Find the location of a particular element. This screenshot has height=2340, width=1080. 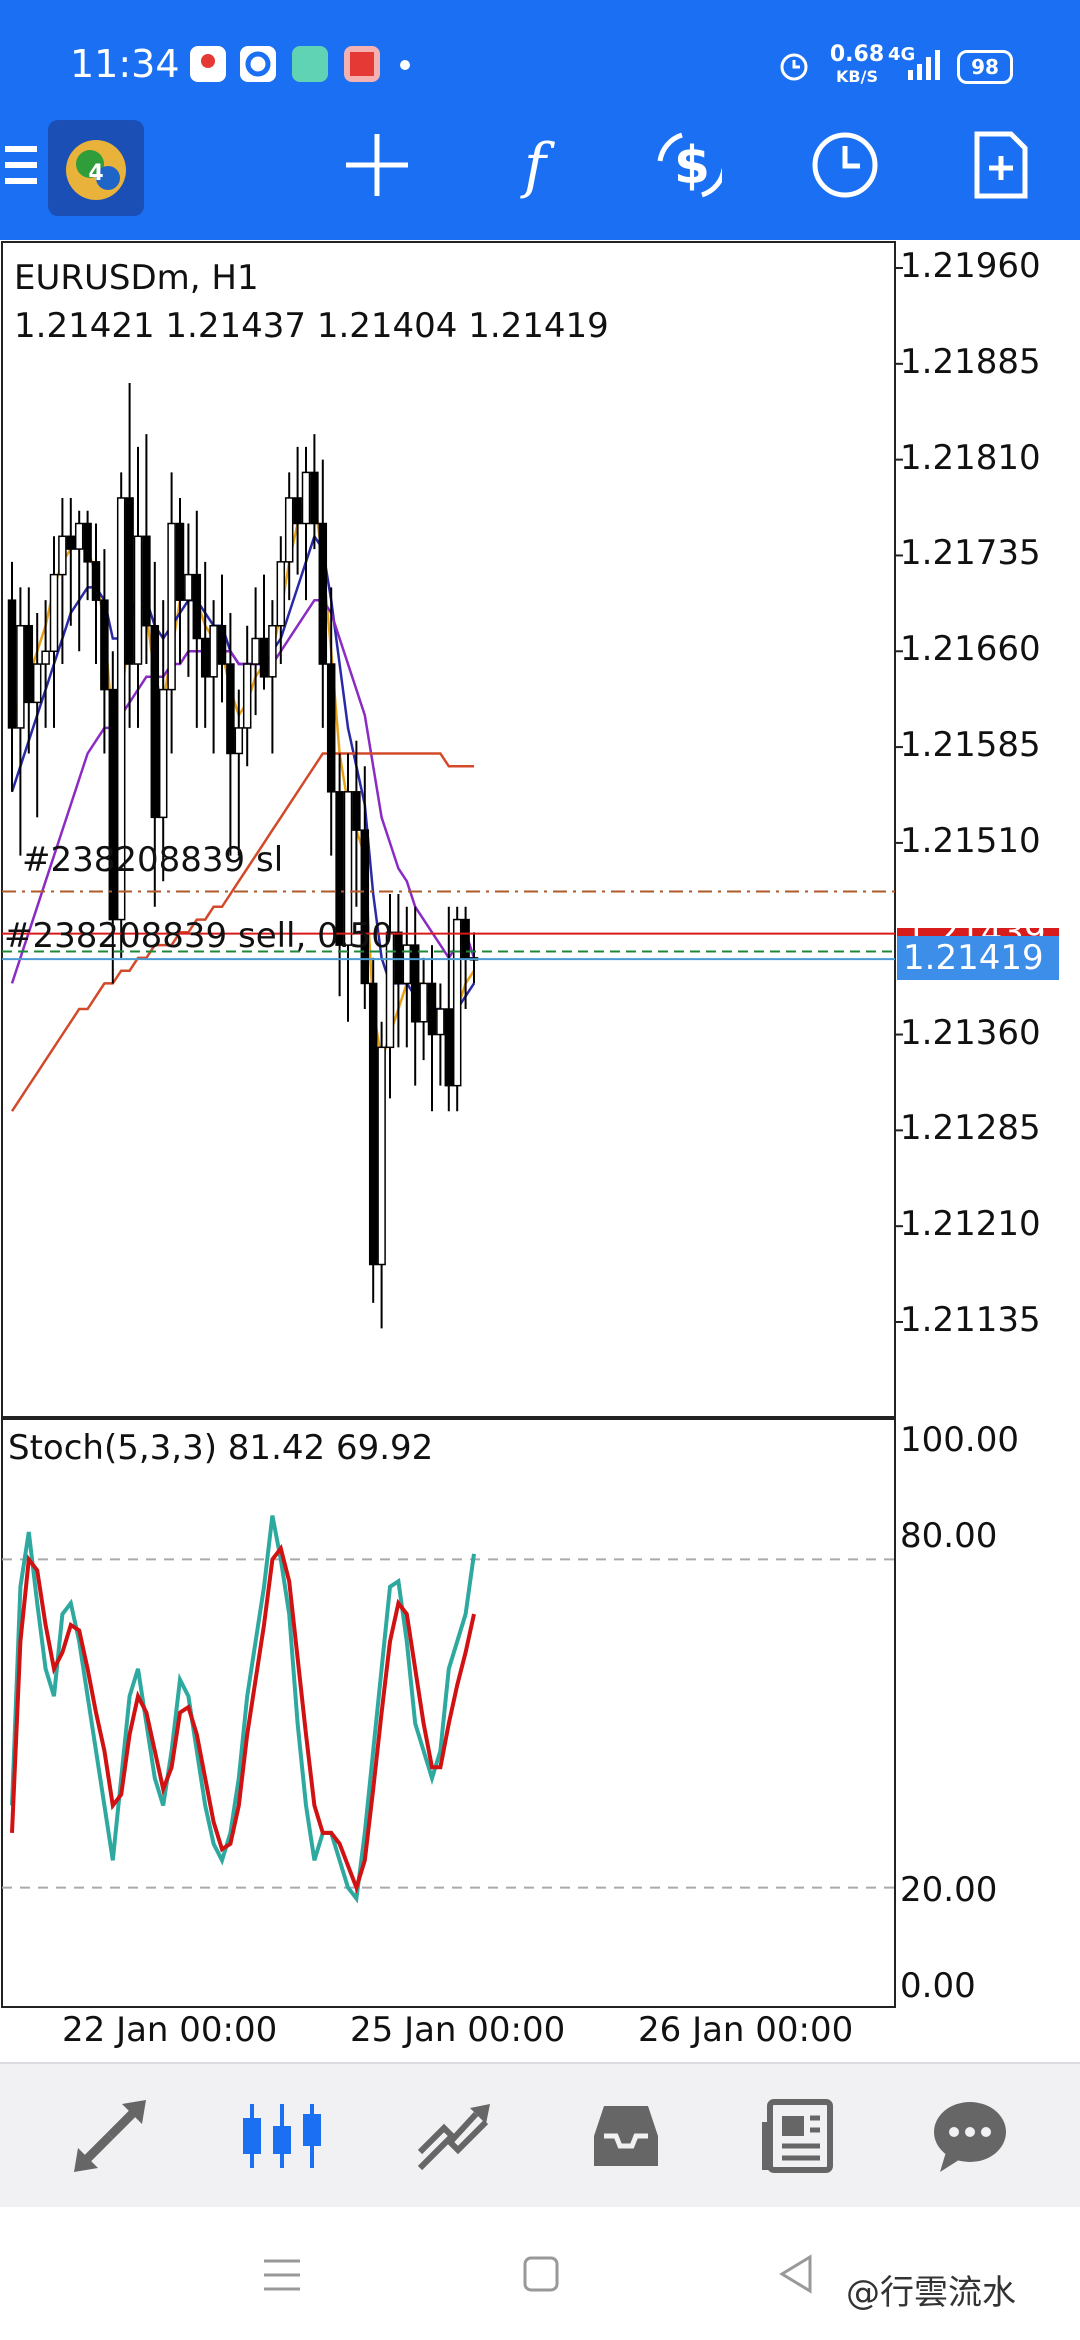

svg-text: 4 is located at coordinates (95, 173).